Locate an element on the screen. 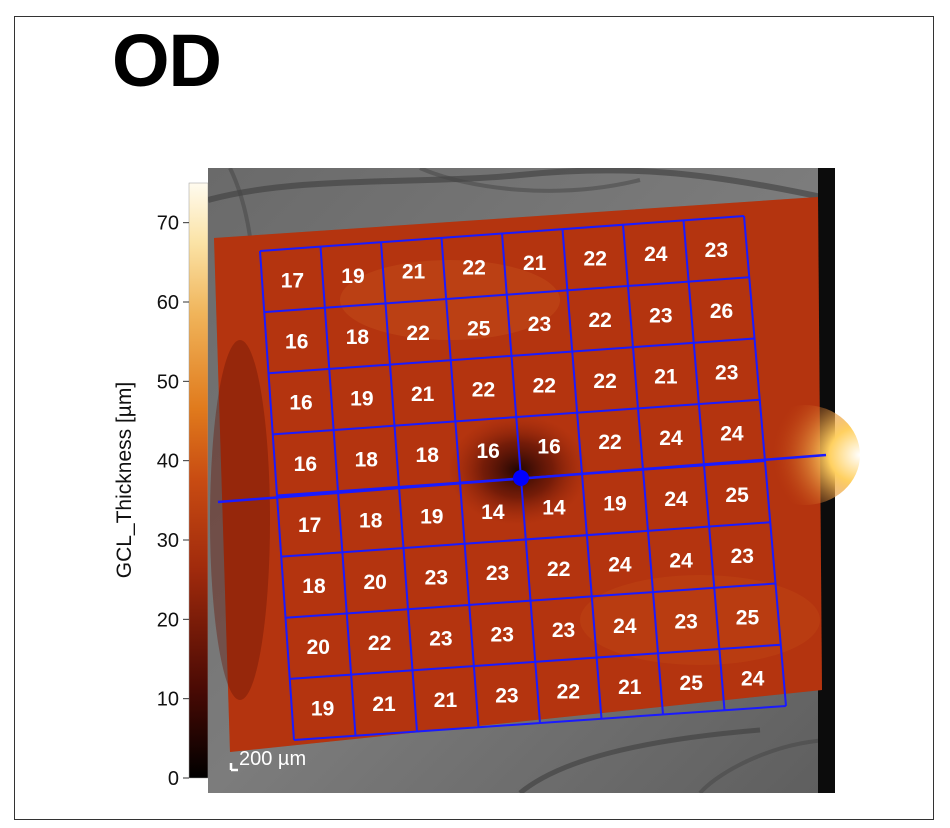  colorbar-tick-label: 20 is located at coordinates (168, 620).